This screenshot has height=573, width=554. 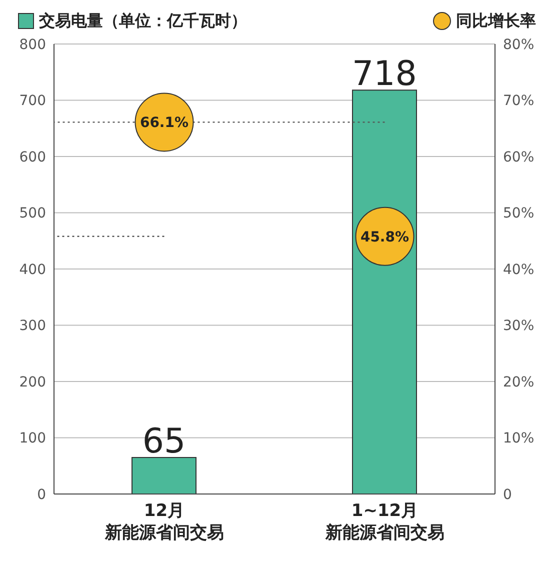 What do you see at coordinates (164, 441) in the screenshot?
I see `data-label: 65` at bounding box center [164, 441].